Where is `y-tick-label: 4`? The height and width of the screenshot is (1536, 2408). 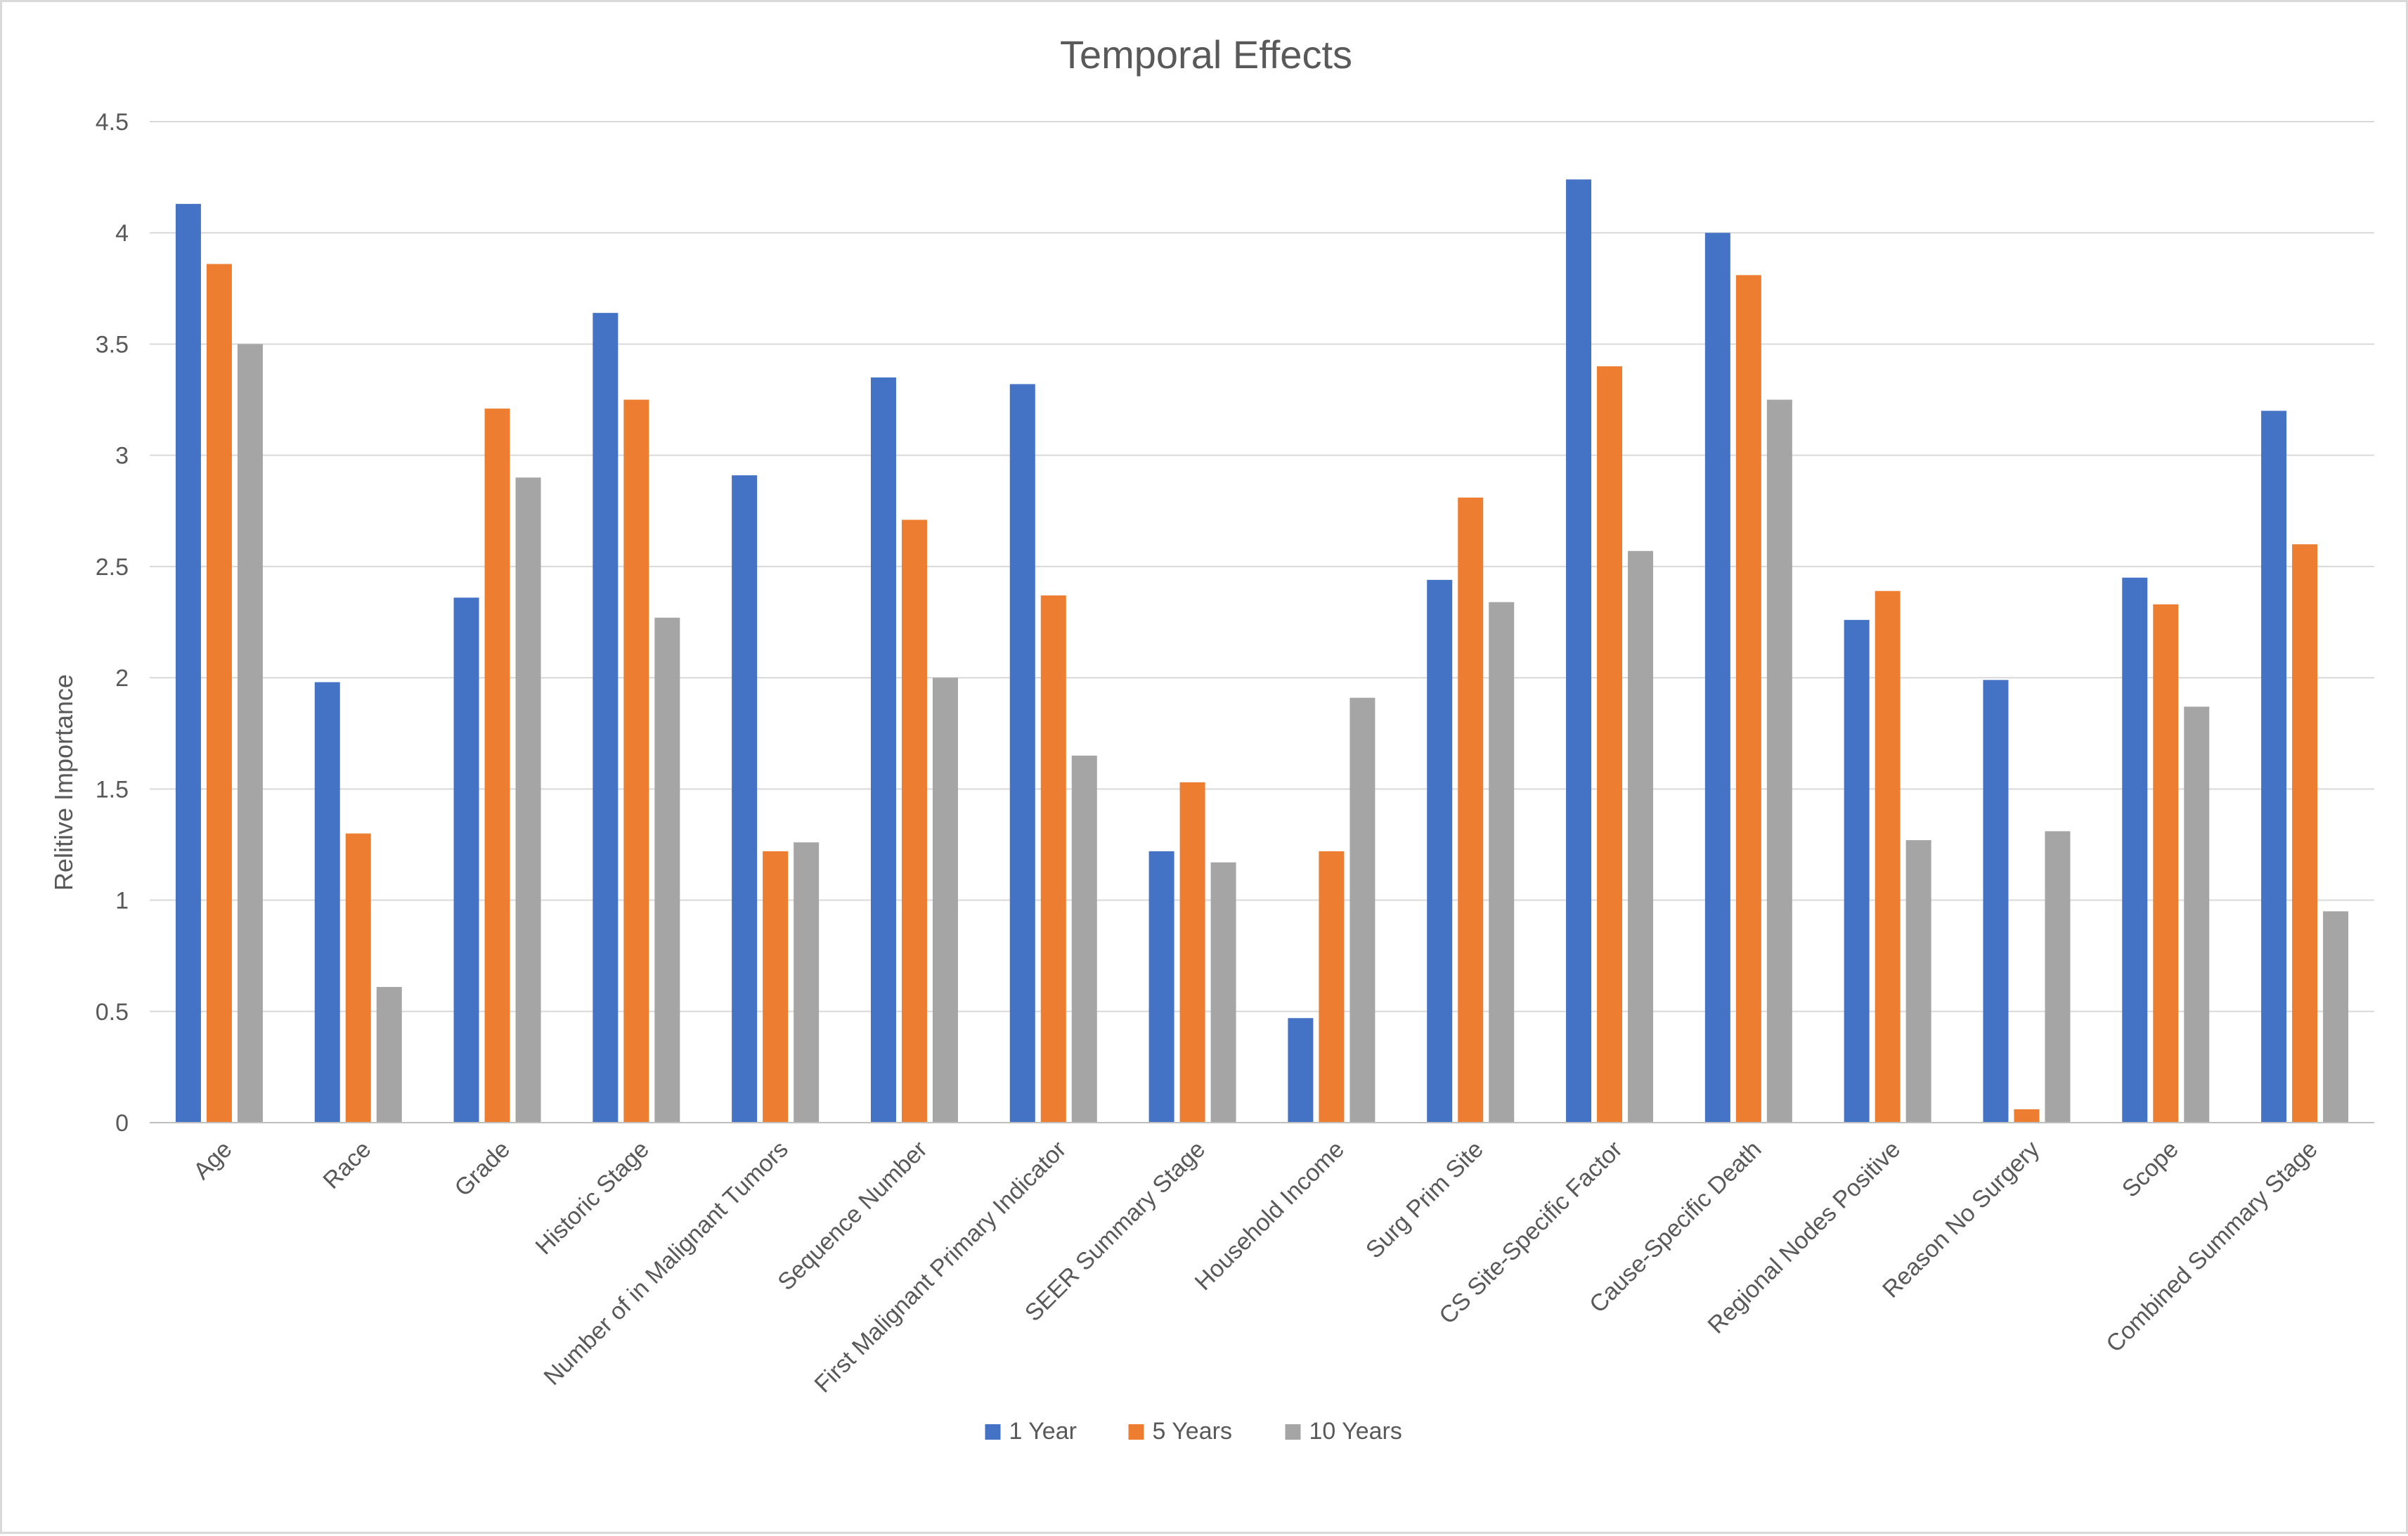 y-tick-label: 4 is located at coordinates (122, 233).